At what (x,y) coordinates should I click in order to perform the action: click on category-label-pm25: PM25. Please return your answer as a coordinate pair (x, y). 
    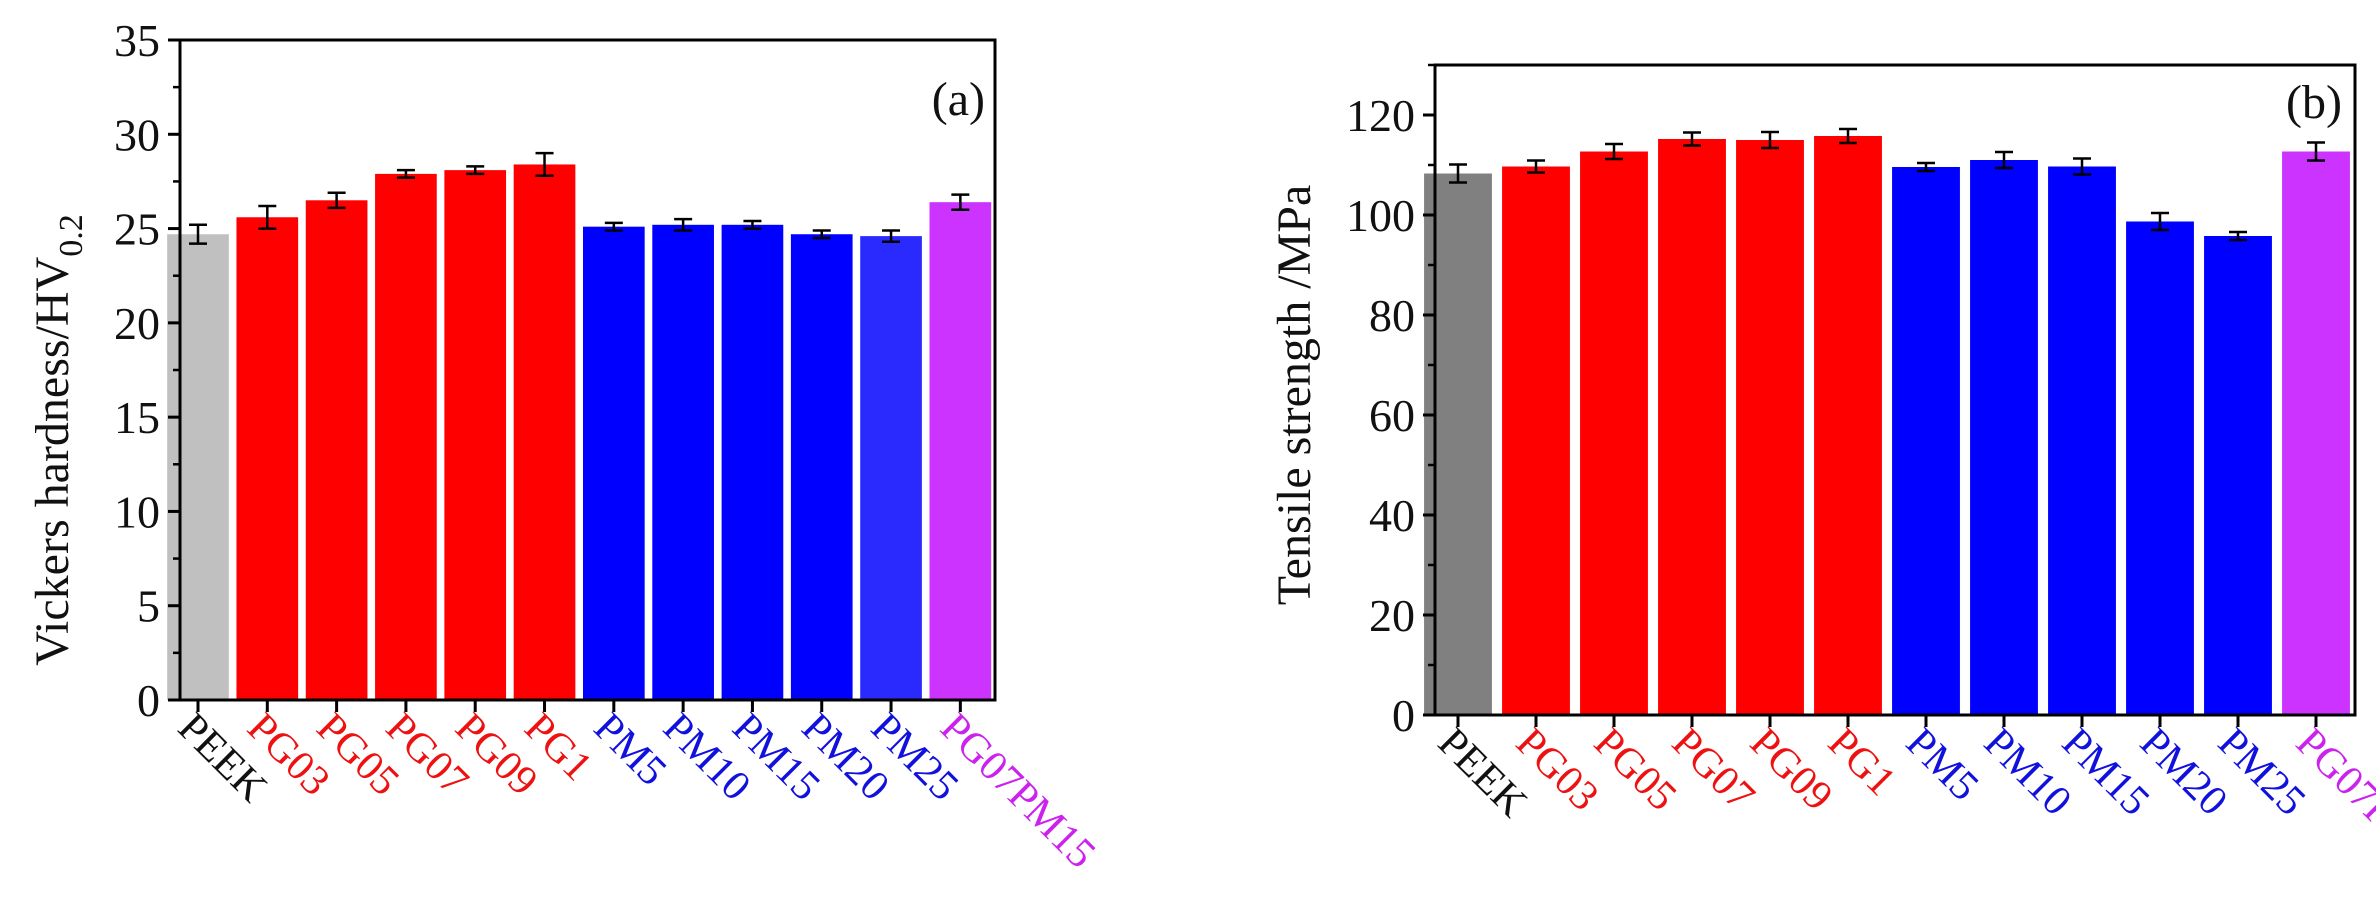
    Looking at the image, I should click on (2261, 772).